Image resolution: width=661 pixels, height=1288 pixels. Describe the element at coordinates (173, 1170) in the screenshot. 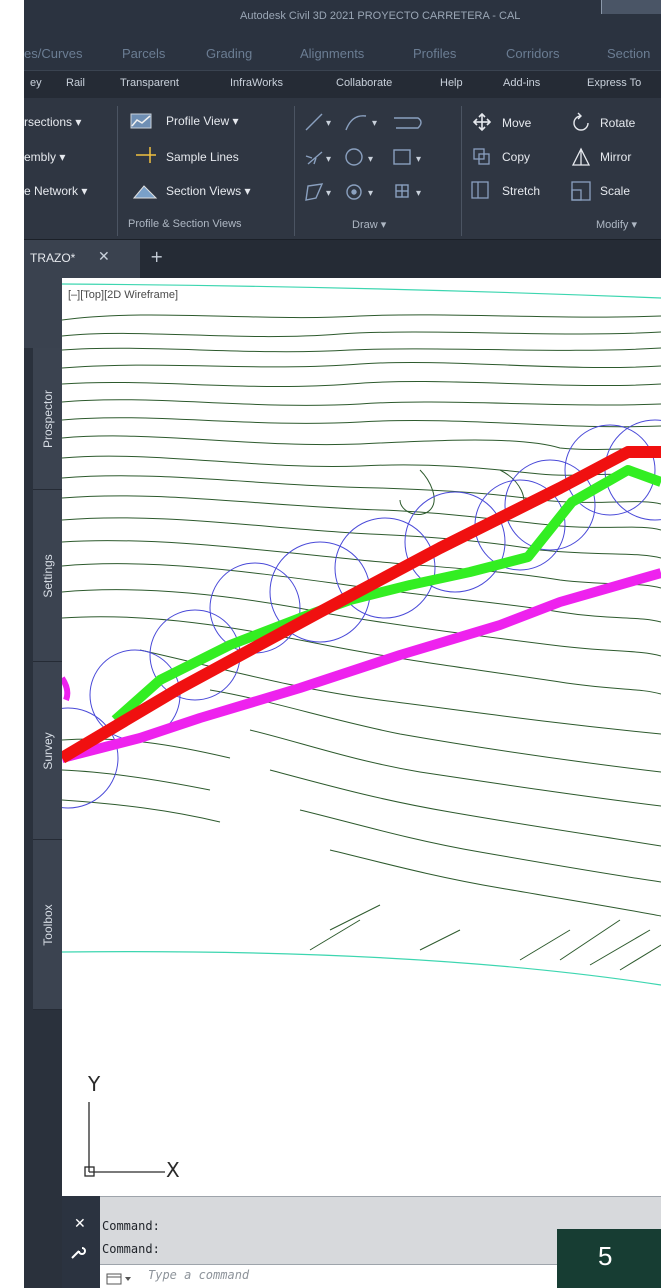

I see `ucs-x-label: X` at that location.